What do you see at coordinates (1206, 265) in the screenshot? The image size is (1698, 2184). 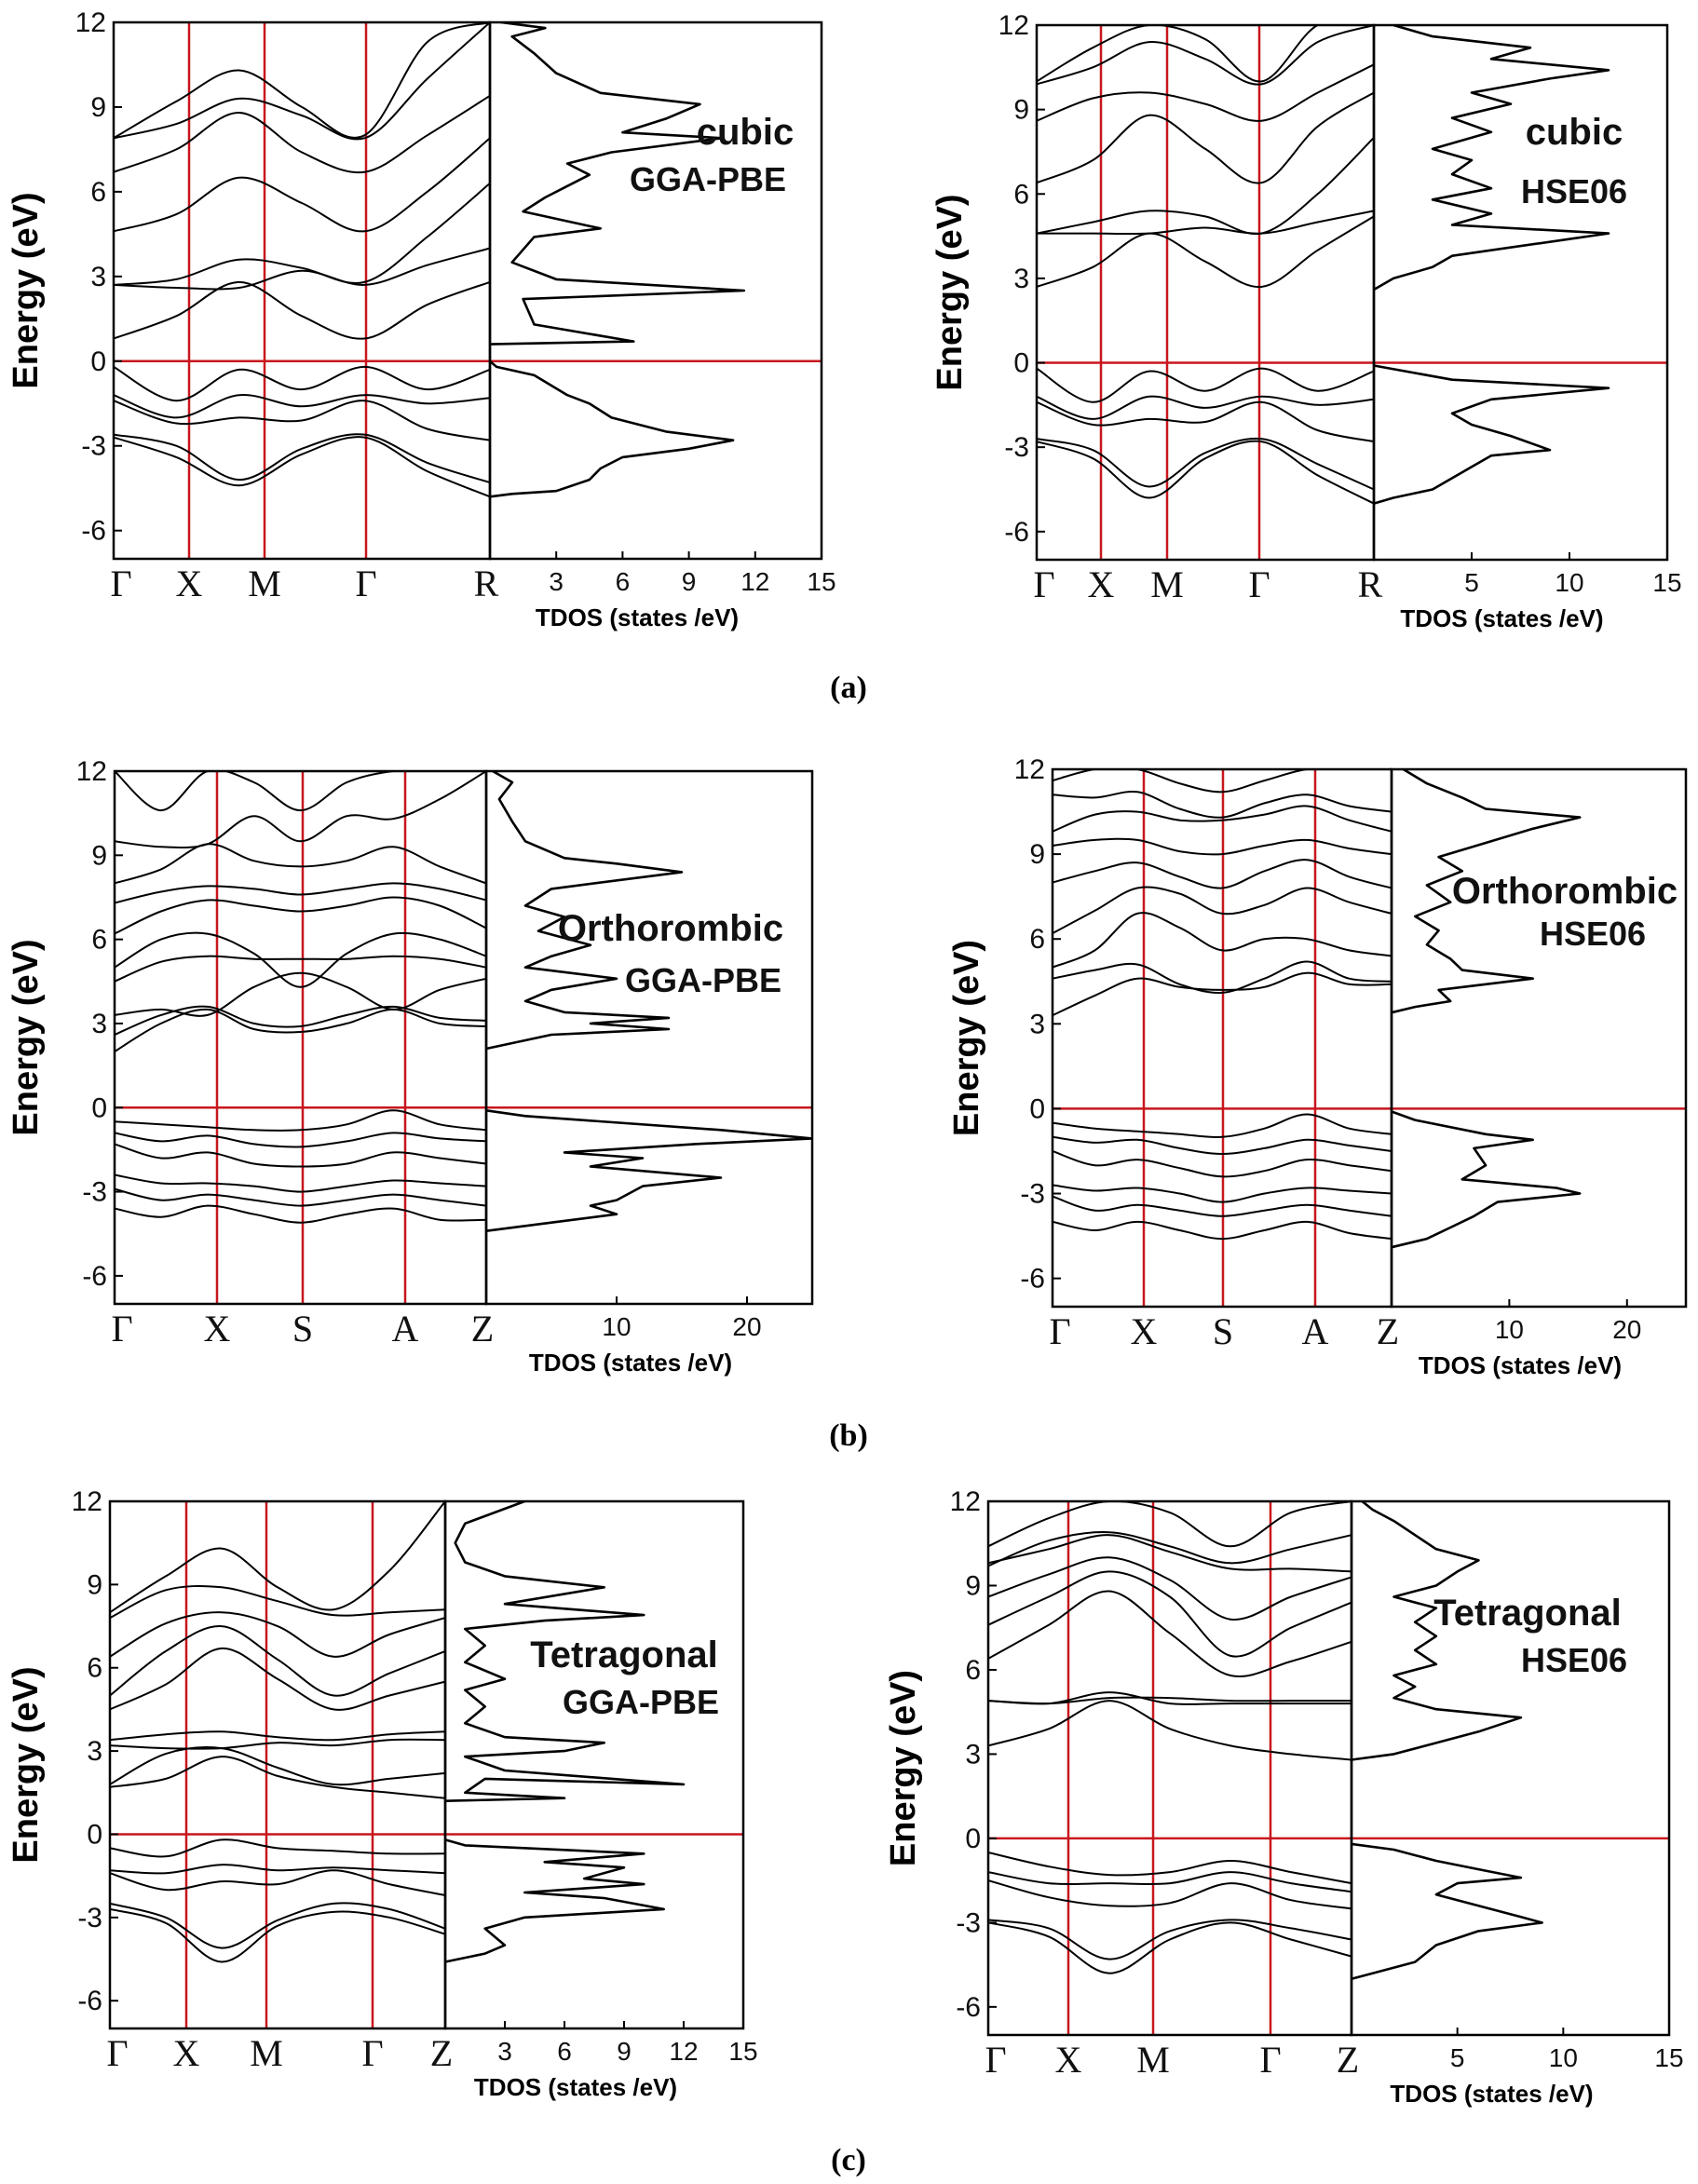 I see `bands-cubic-hse` at bounding box center [1206, 265].